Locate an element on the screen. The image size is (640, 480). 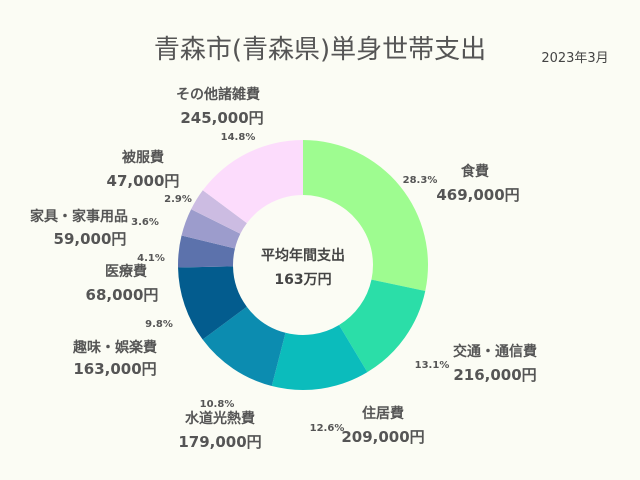
slice-amount-label: 245,000円 is located at coordinates (221, 118).